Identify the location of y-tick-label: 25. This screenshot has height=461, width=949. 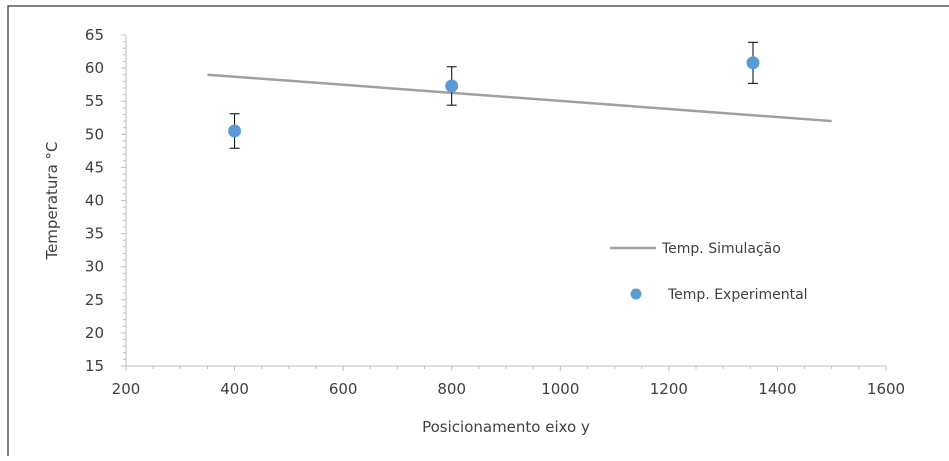
(94, 300).